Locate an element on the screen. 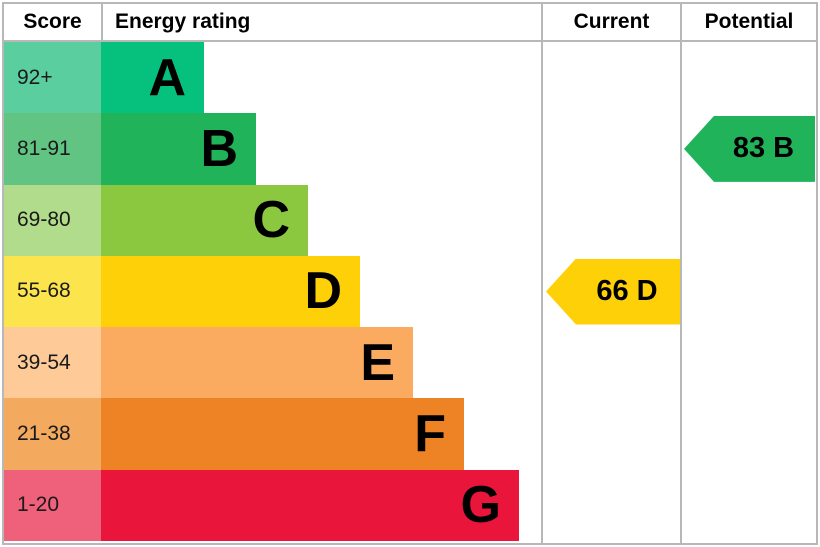  band-row-g: 1-20 G is located at coordinates (410, 505).